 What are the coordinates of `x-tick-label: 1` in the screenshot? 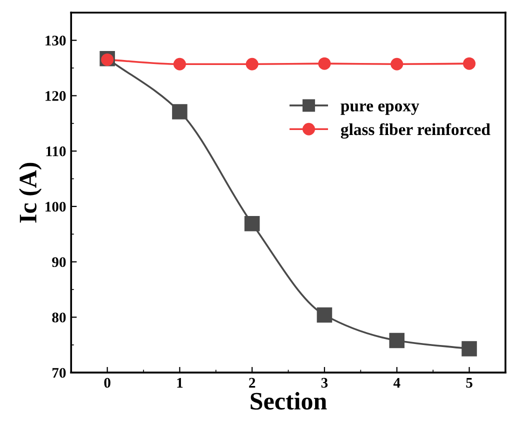 It's located at (180, 383).